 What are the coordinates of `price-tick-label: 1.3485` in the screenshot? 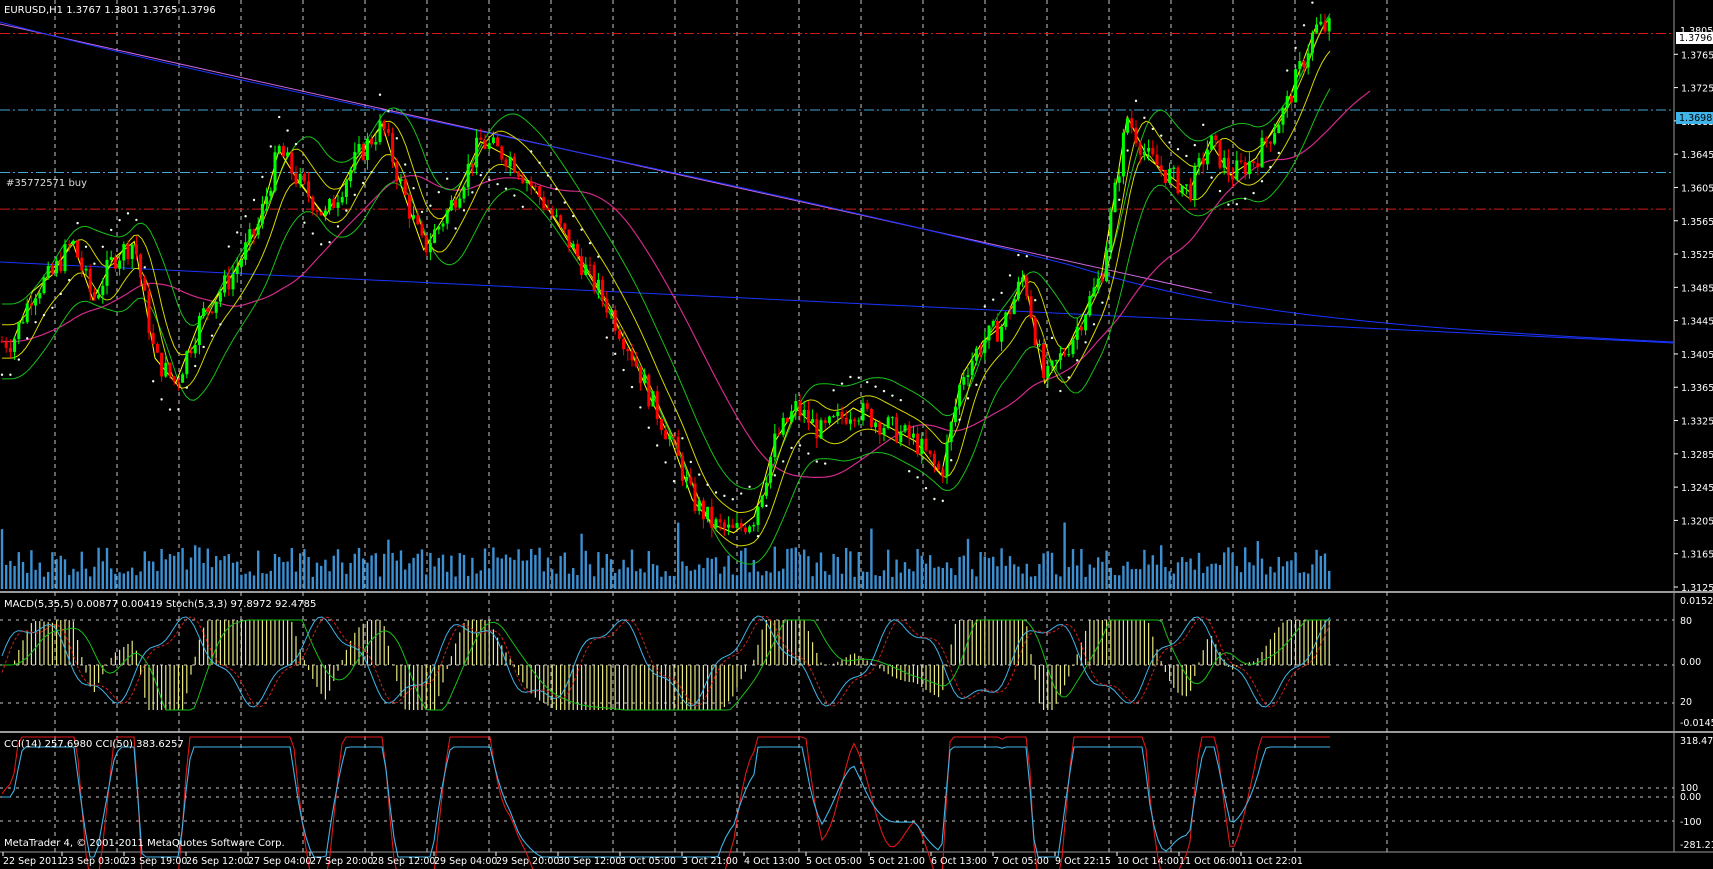 It's located at (1697, 288).